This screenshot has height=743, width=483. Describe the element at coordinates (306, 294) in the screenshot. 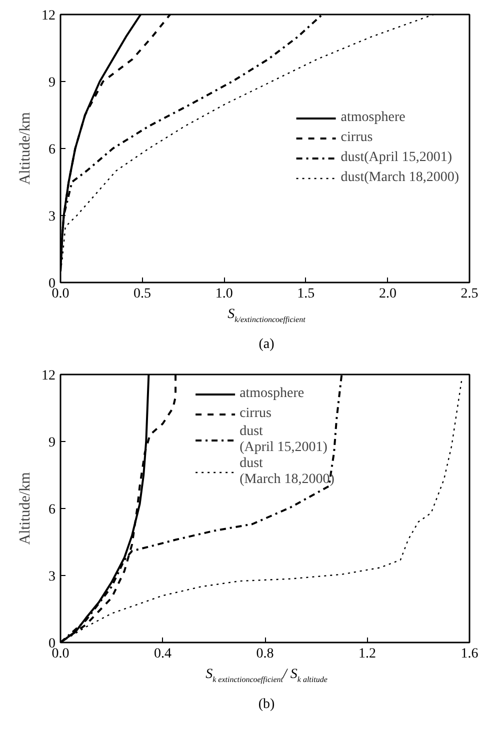

I see `x-tick-label: 1.5` at that location.